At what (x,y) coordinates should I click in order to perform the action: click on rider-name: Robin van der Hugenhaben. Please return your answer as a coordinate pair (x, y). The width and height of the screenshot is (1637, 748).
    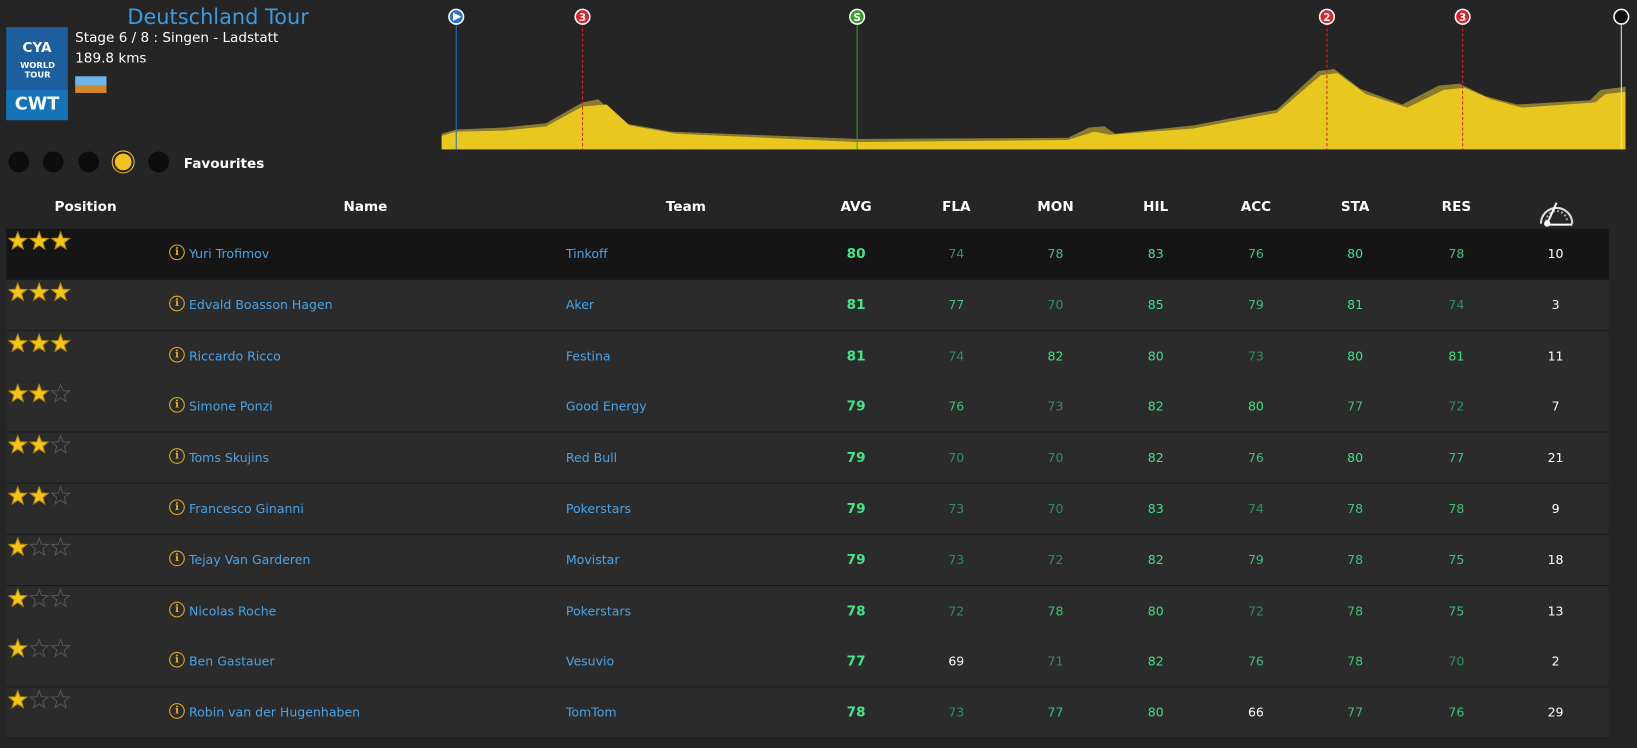
    Looking at the image, I should click on (274, 712).